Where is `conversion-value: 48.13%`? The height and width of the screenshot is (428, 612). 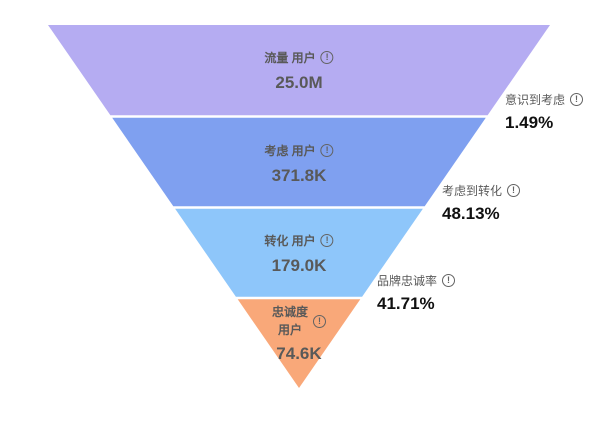 conversion-value: 48.13% is located at coordinates (471, 213).